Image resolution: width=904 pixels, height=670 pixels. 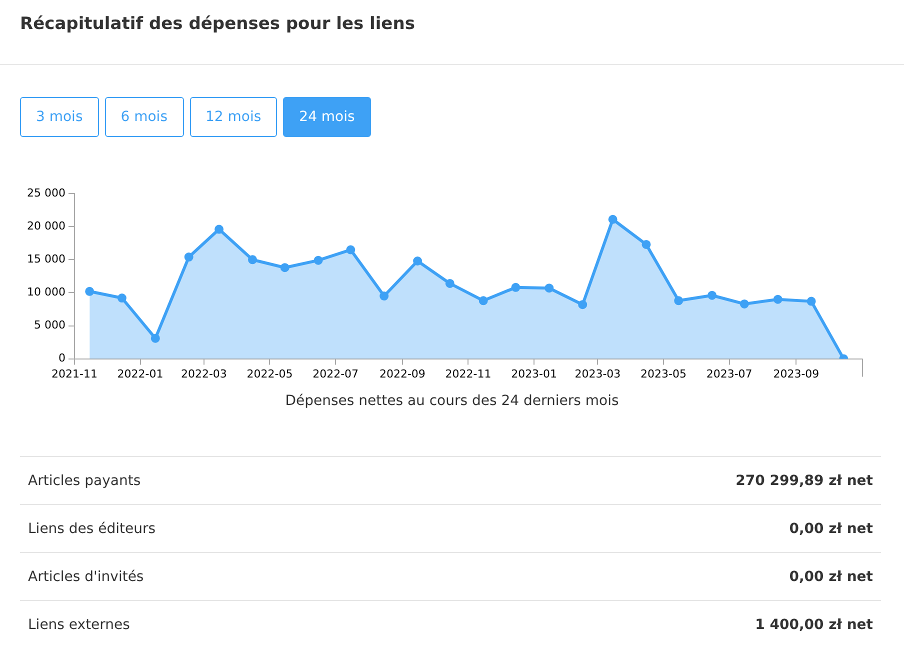 I want to click on y-tick-label: 10 000, so click(x=46, y=292).